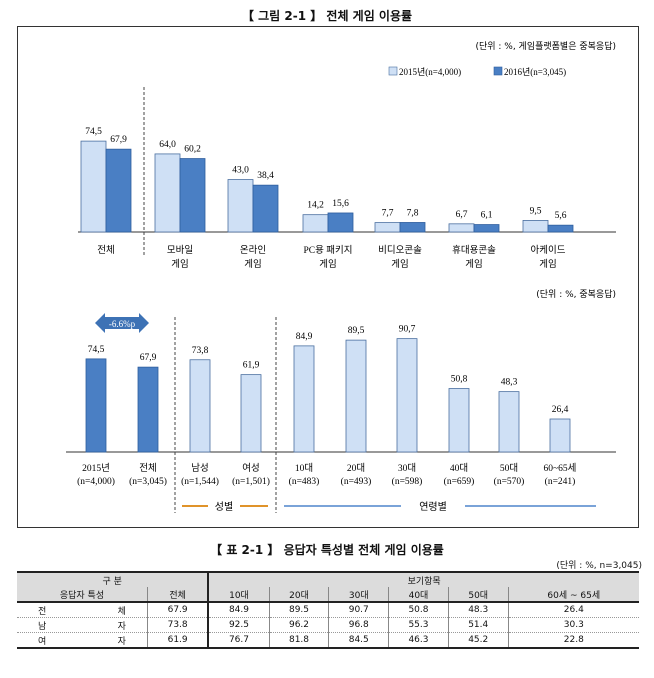  Describe the element at coordinates (462, 215) in the screenshot. I see `chart1-value-label: 6,7` at that location.